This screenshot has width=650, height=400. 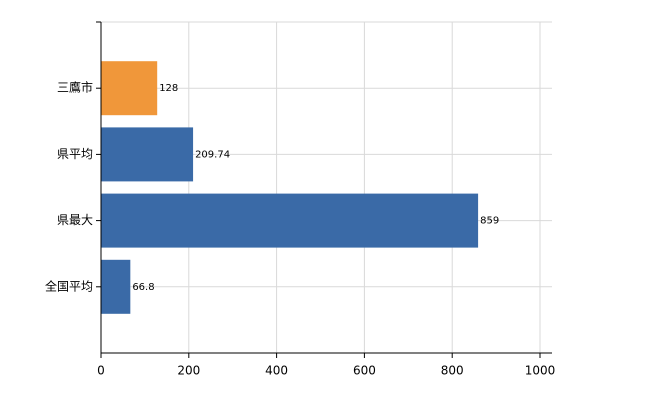 I want to click on y-tick-label: 県平均, so click(x=75, y=154).